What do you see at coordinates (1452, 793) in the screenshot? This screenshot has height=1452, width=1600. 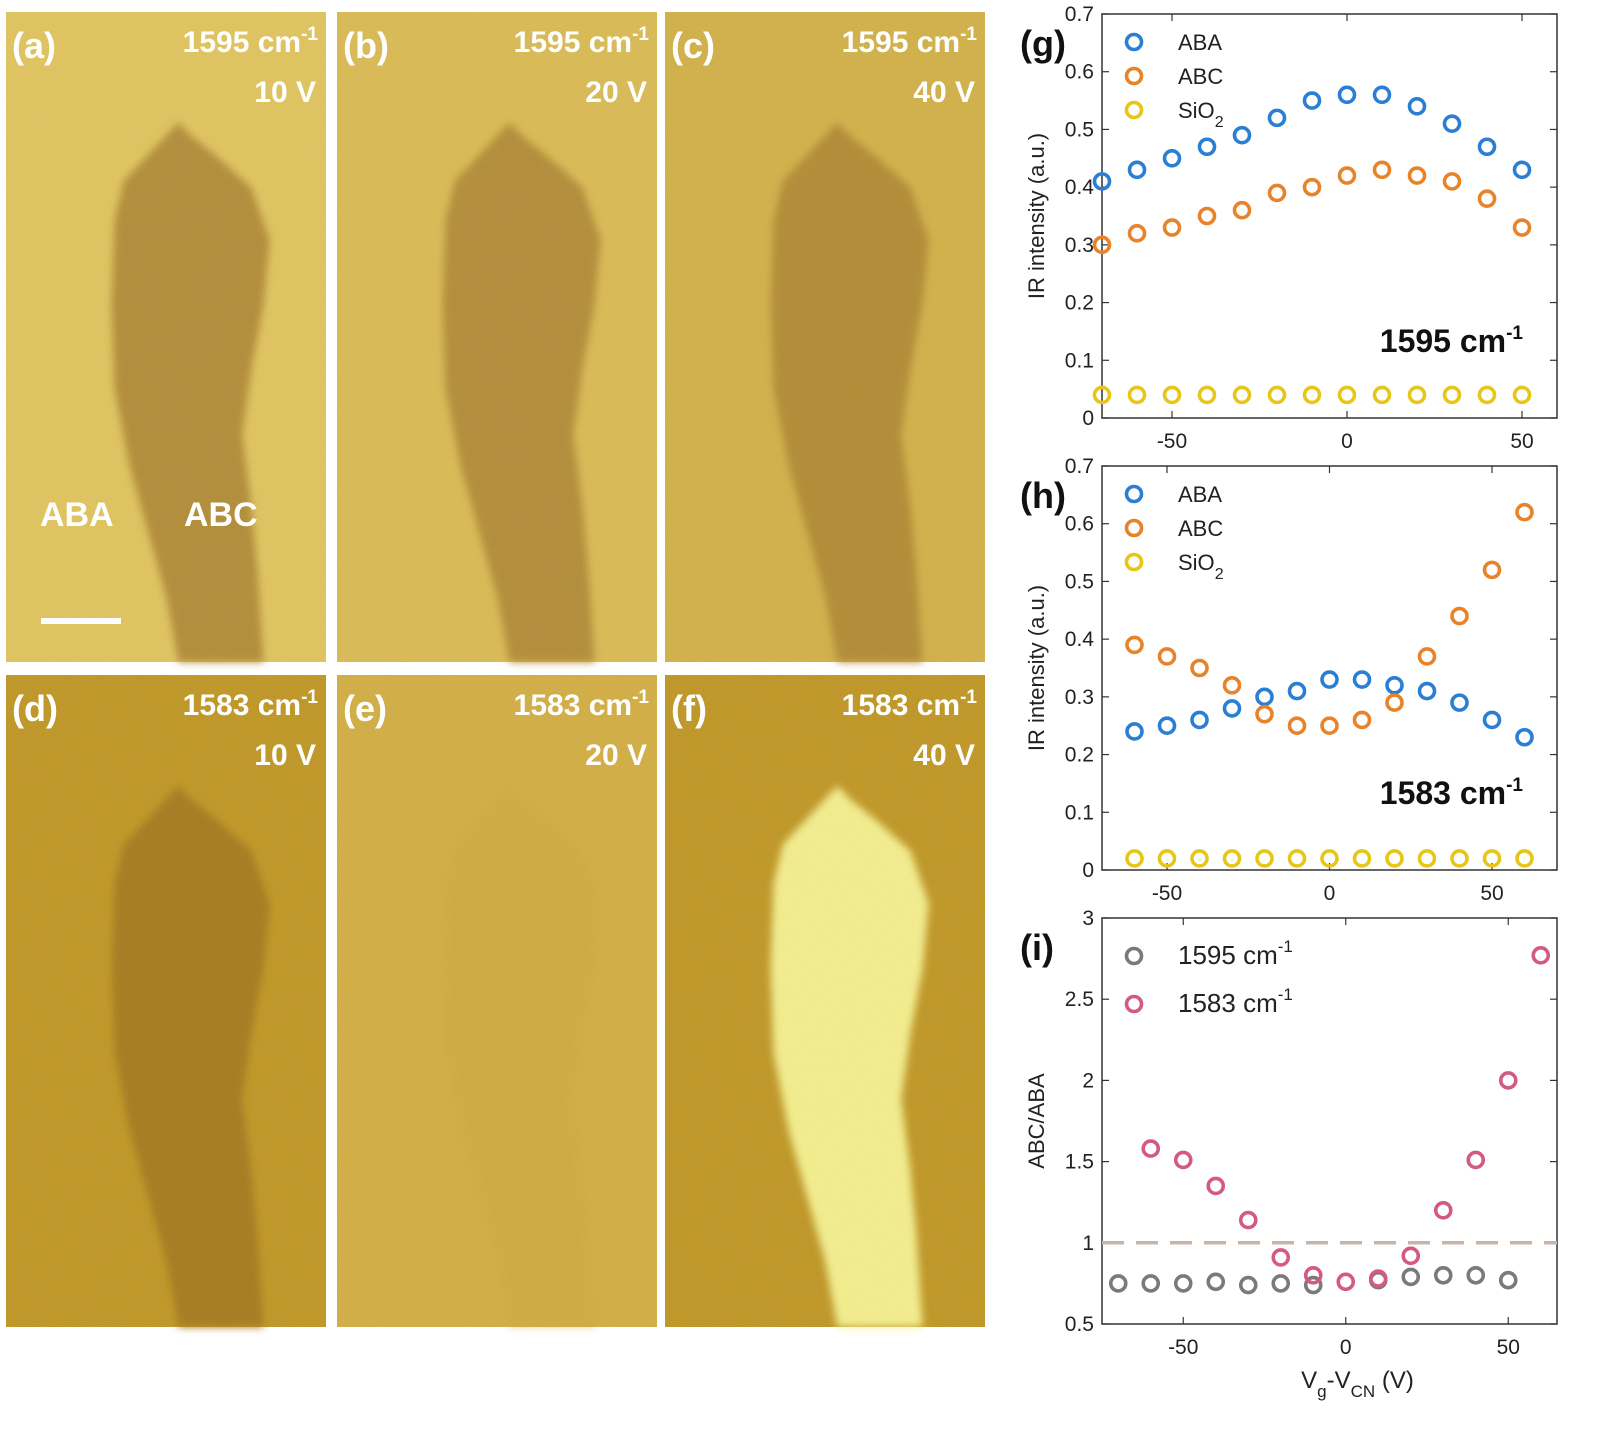 I see `chart-annotation: 1583 cm-1` at bounding box center [1452, 793].